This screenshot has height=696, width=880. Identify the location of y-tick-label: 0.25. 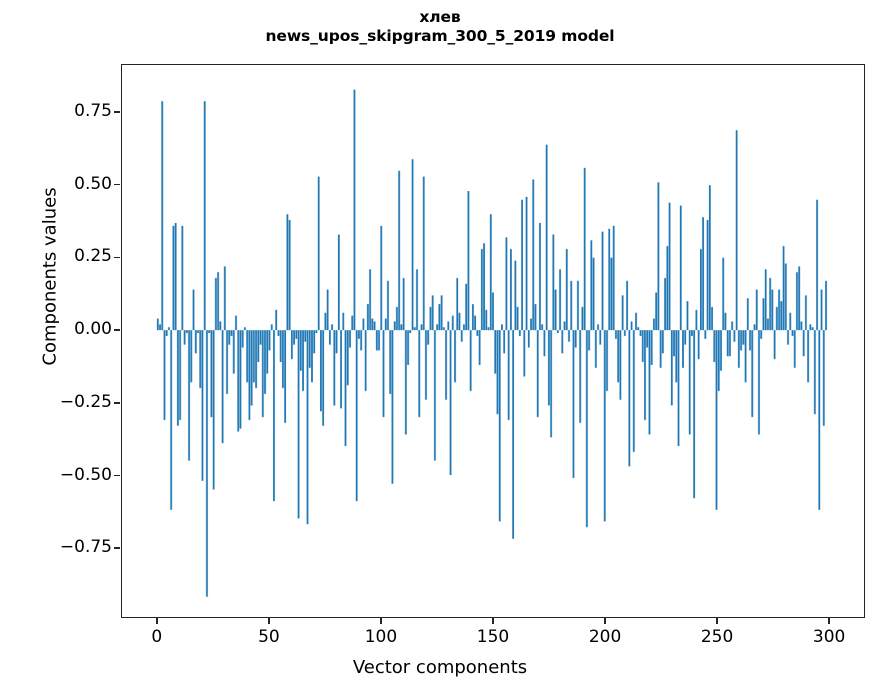
(93, 256).